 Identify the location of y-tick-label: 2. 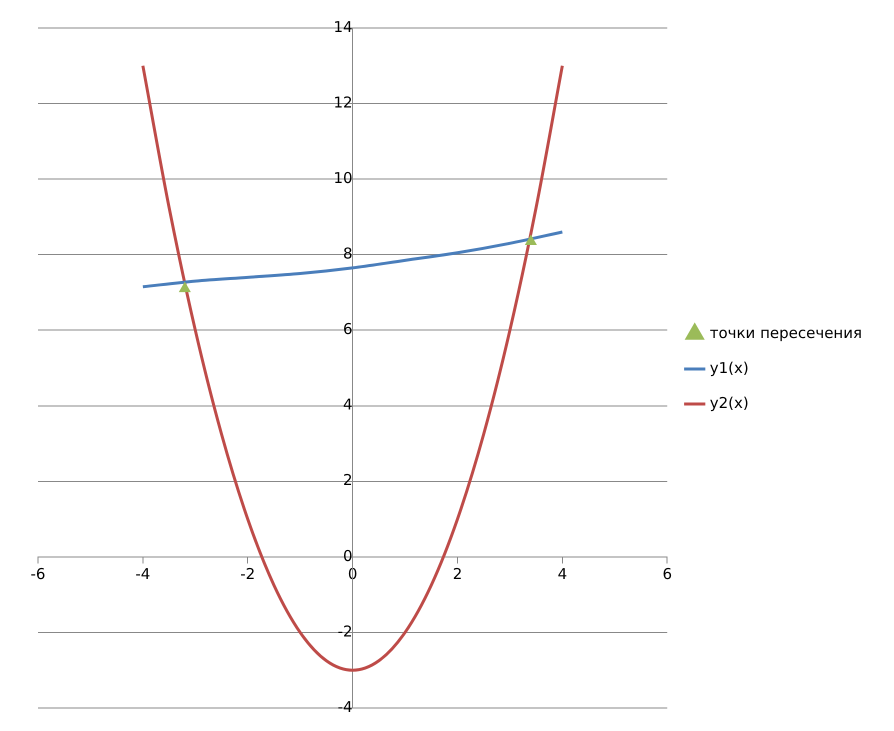
(348, 480).